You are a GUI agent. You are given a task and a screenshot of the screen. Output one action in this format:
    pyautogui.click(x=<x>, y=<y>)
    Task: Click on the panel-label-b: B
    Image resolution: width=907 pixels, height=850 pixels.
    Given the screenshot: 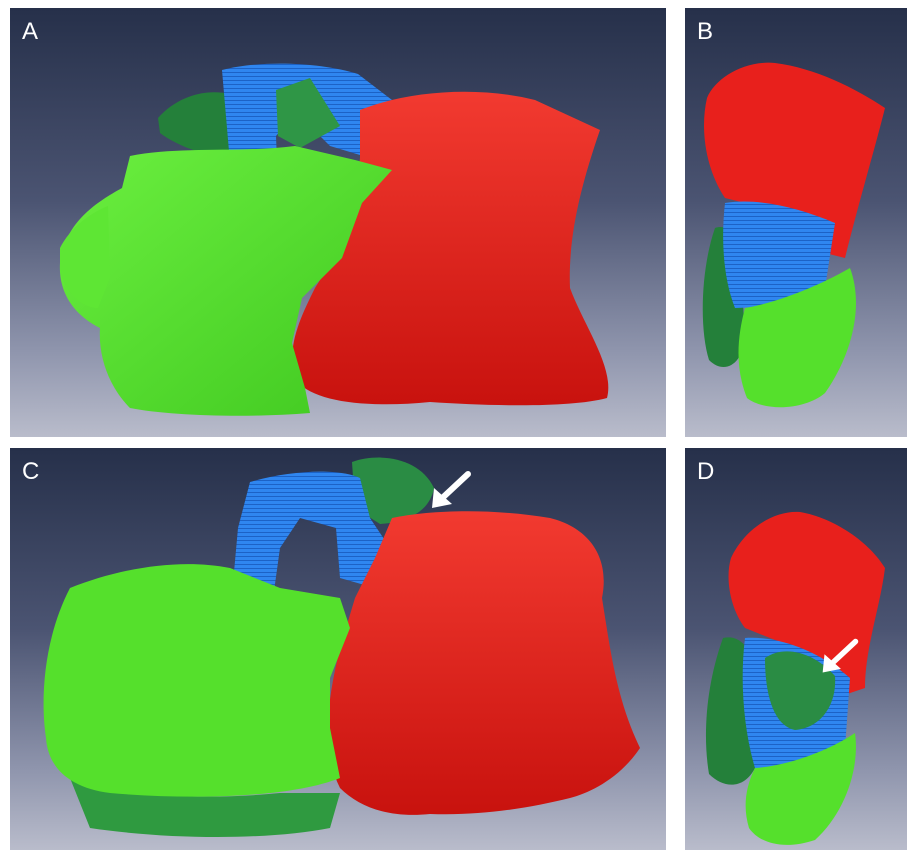 What is the action you would take?
    pyautogui.click(x=705, y=31)
    